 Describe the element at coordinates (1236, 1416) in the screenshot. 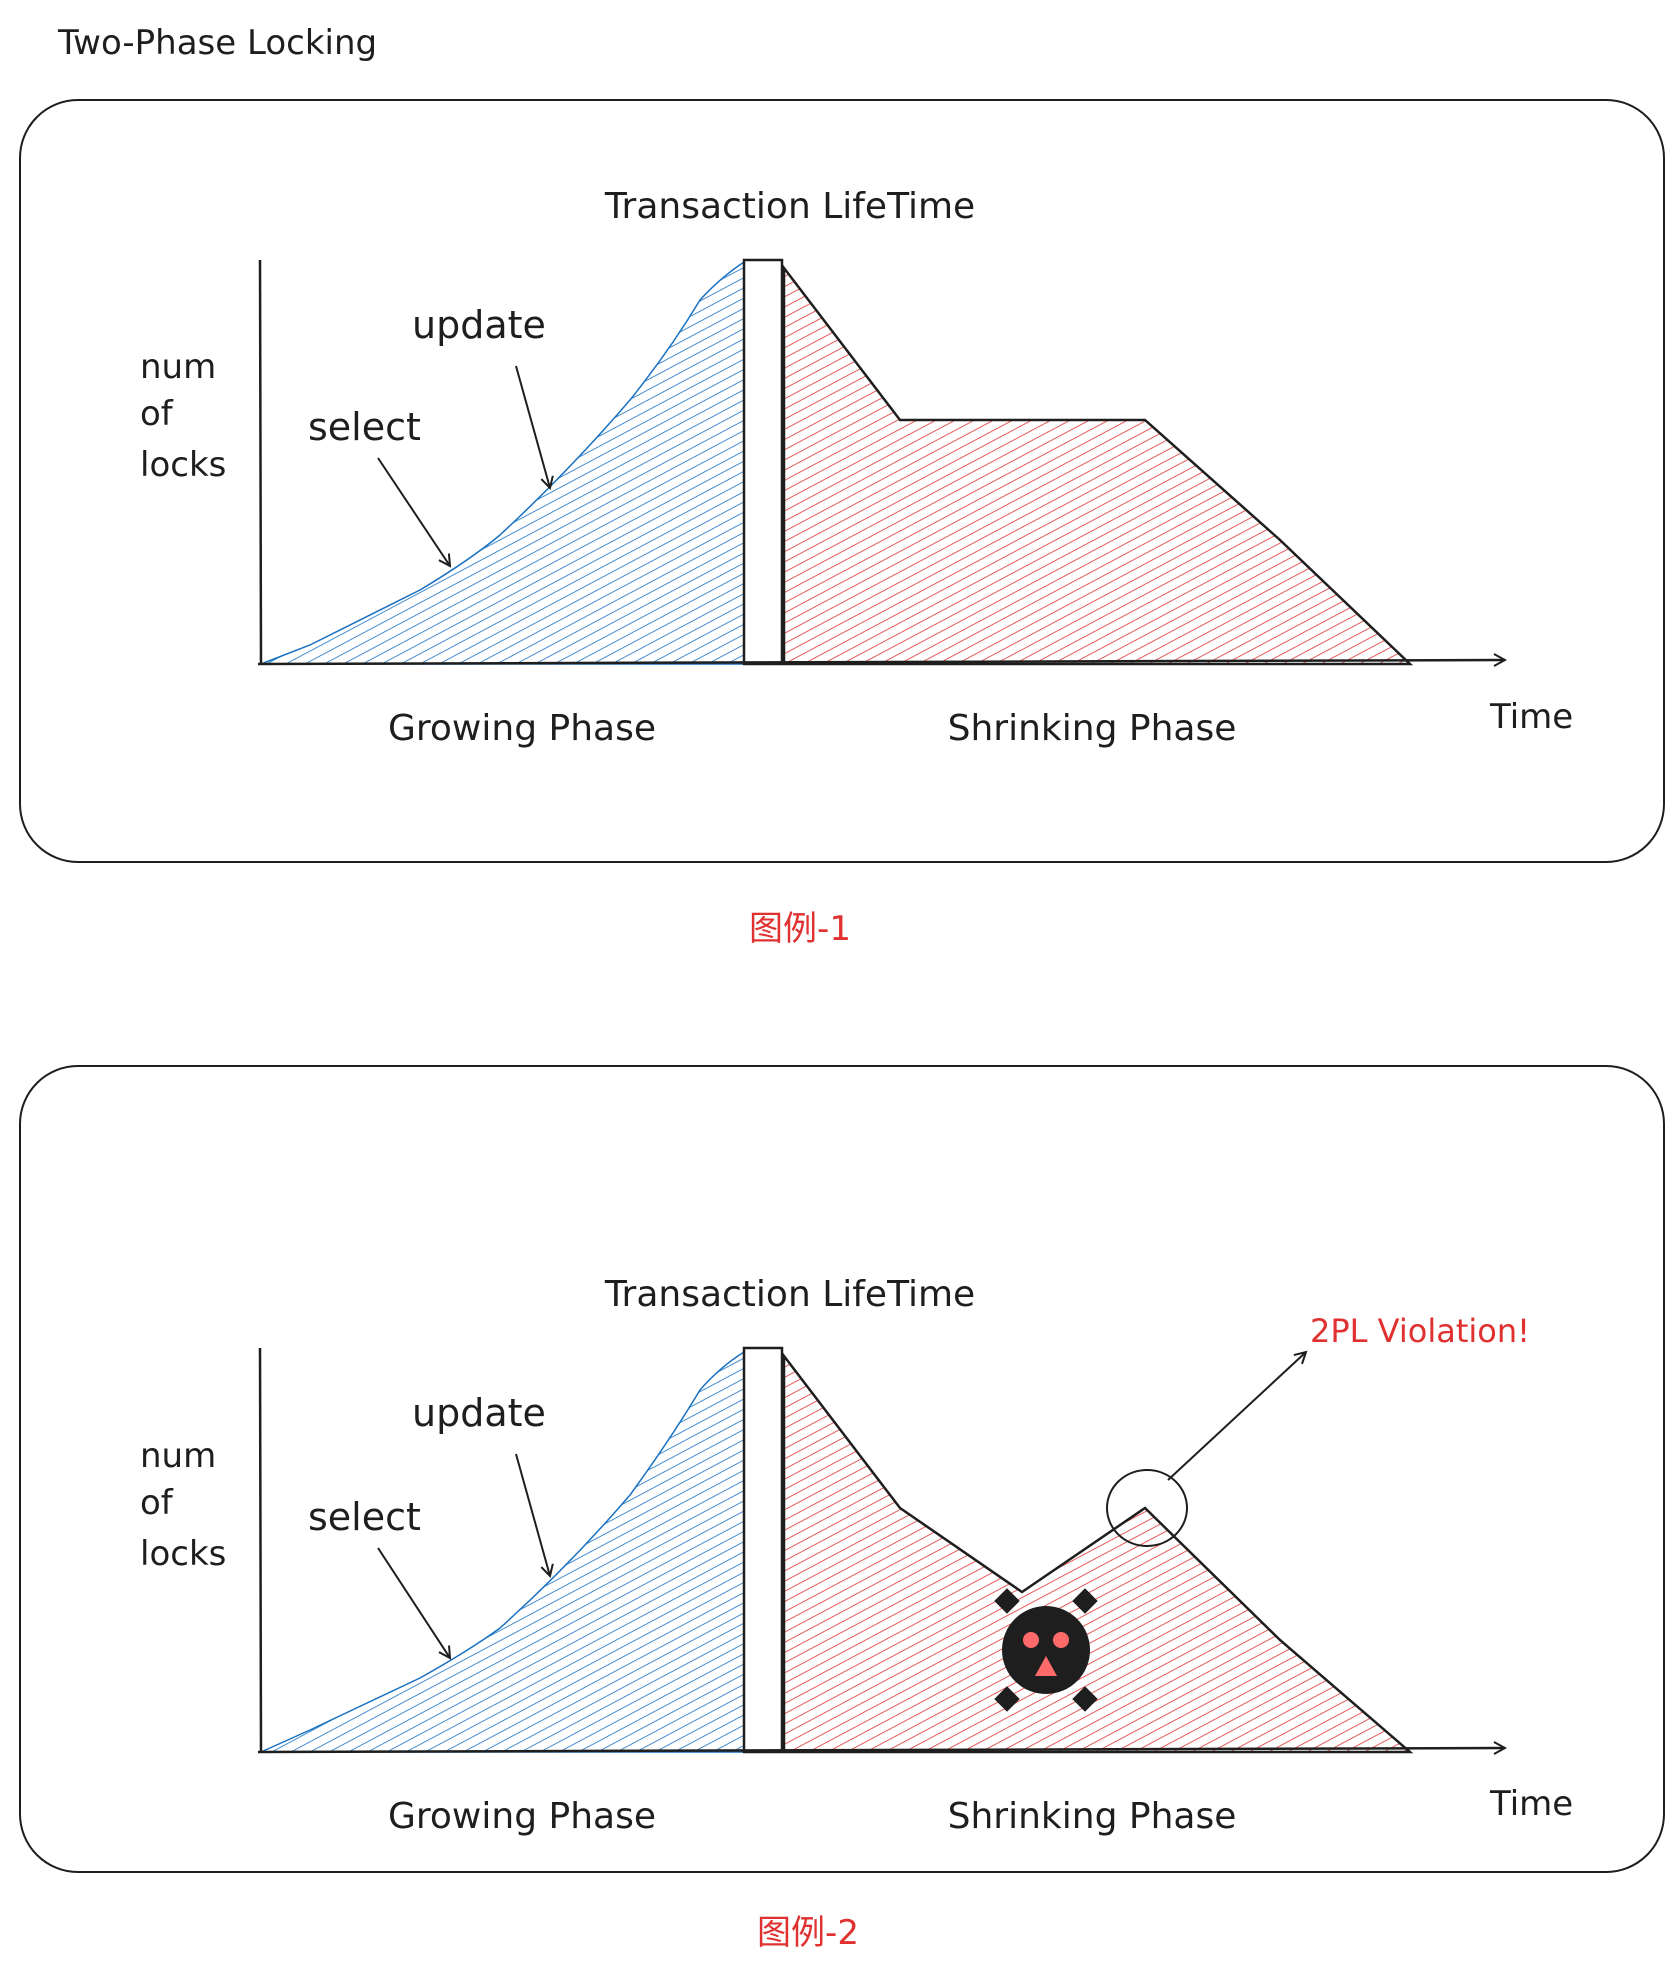

I see `violation-arrow` at that location.